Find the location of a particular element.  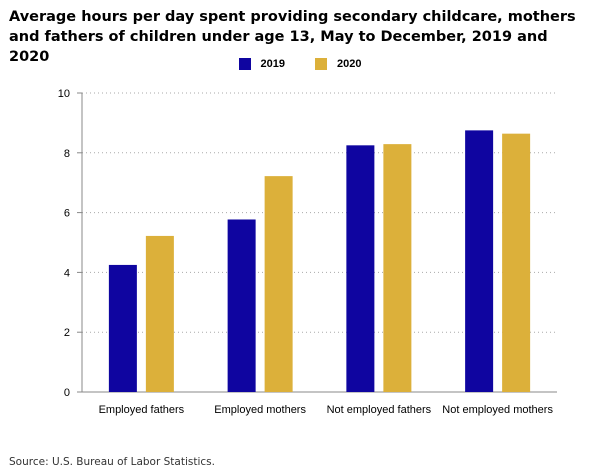

x-tick-label: Employed fathers is located at coordinates (142, 410).